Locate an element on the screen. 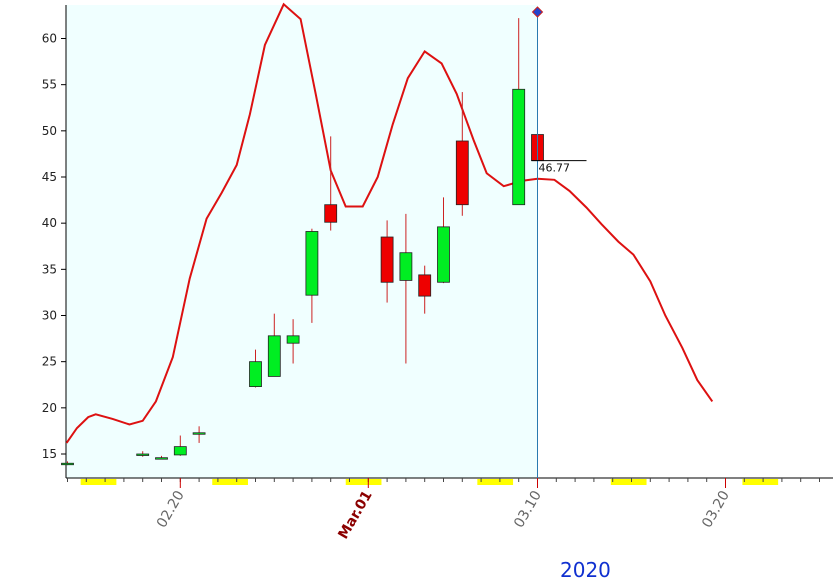  y-tick-label: 50 is located at coordinates (49, 131).